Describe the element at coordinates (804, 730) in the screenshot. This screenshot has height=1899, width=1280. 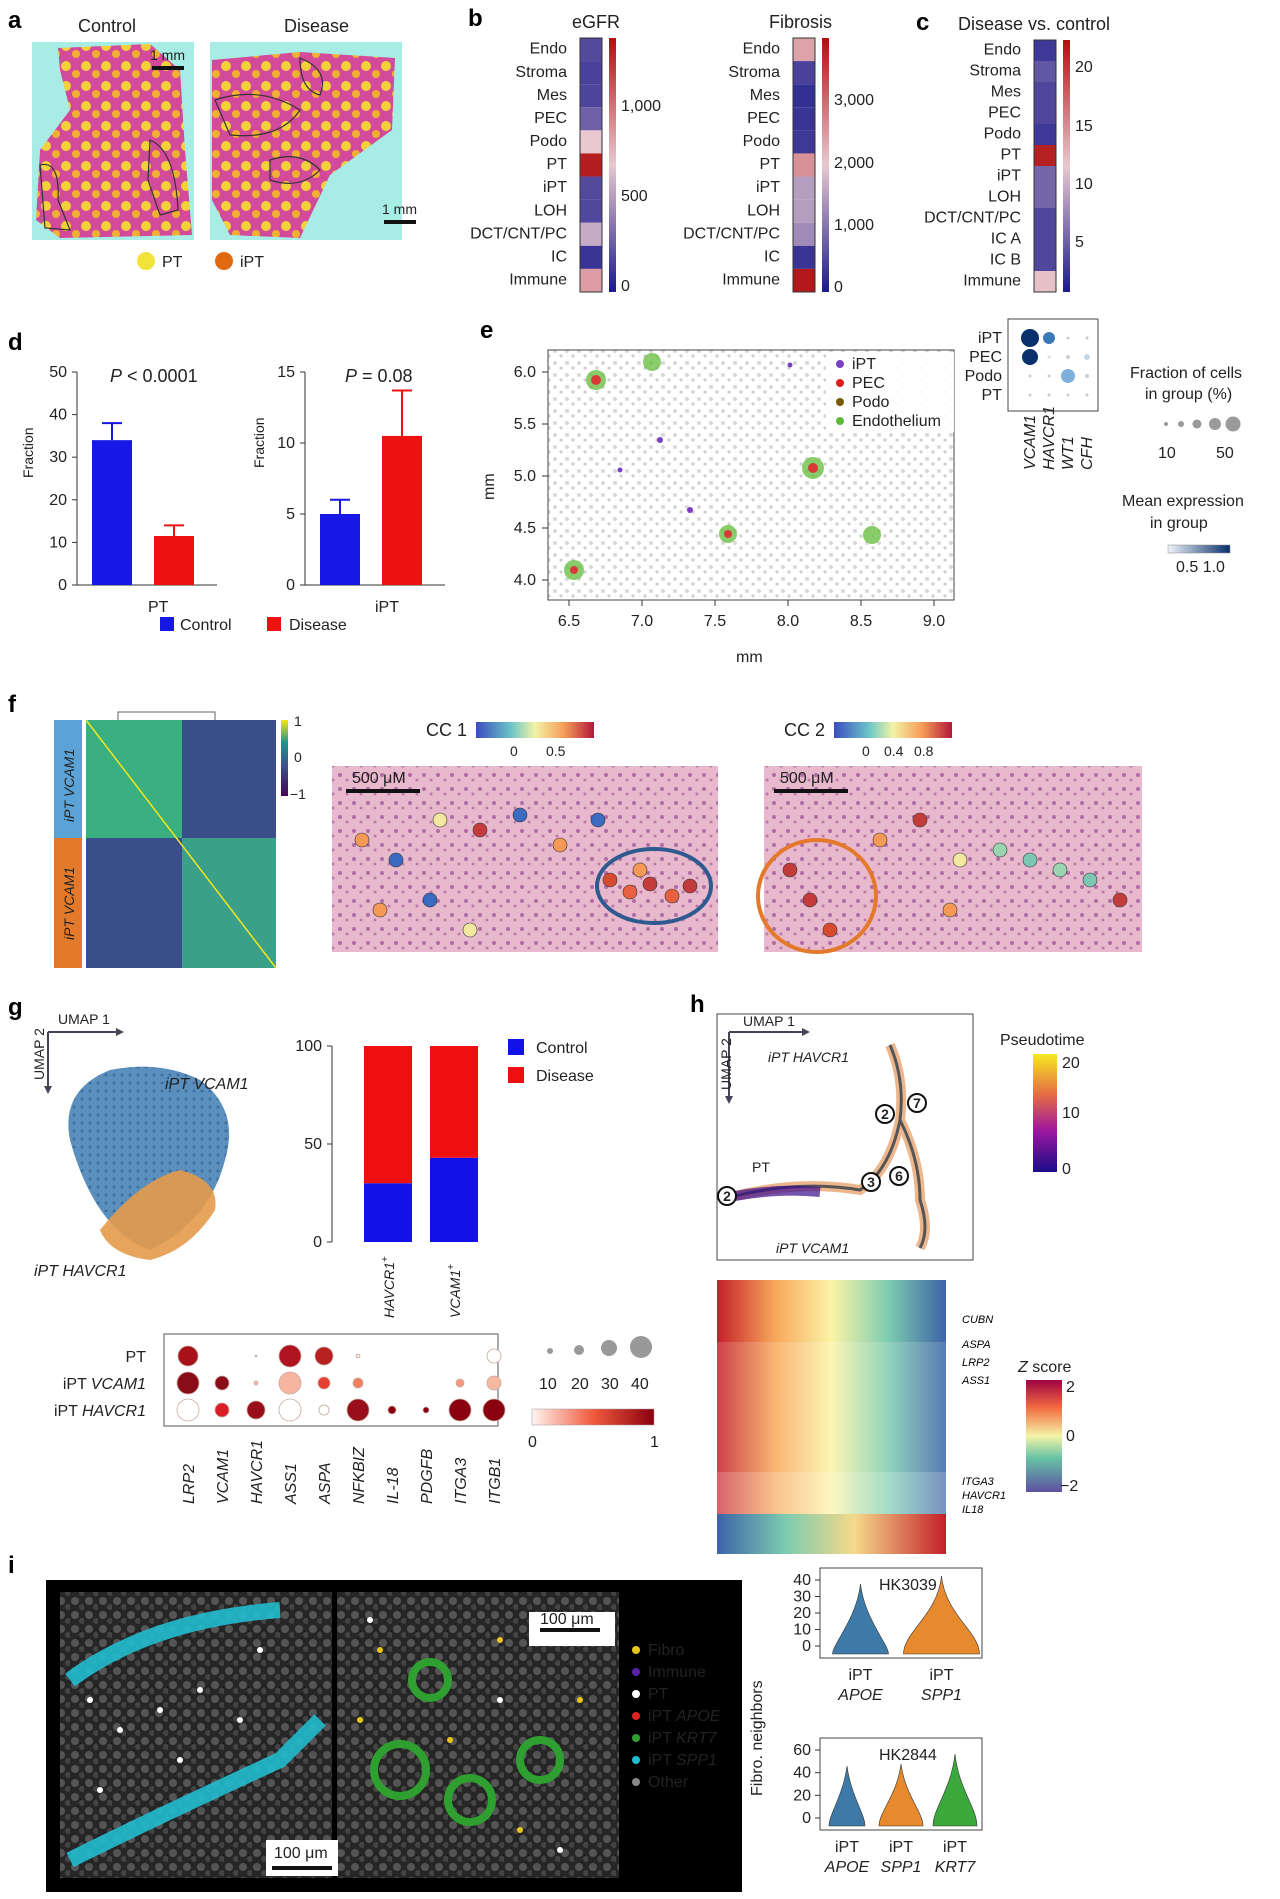
I see `f-cc2-title: CC 2` at that location.